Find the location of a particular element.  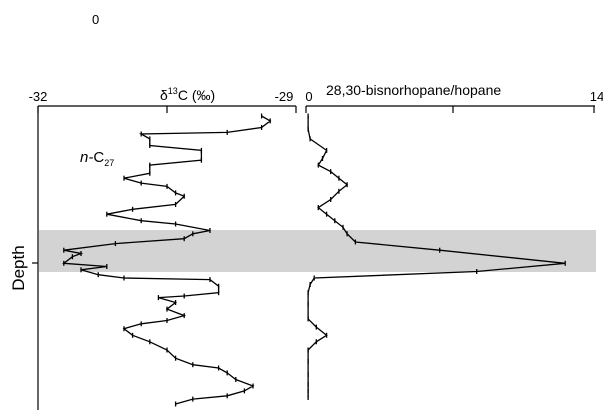

panel1-title-sup: 13 is located at coordinates (173, 91).